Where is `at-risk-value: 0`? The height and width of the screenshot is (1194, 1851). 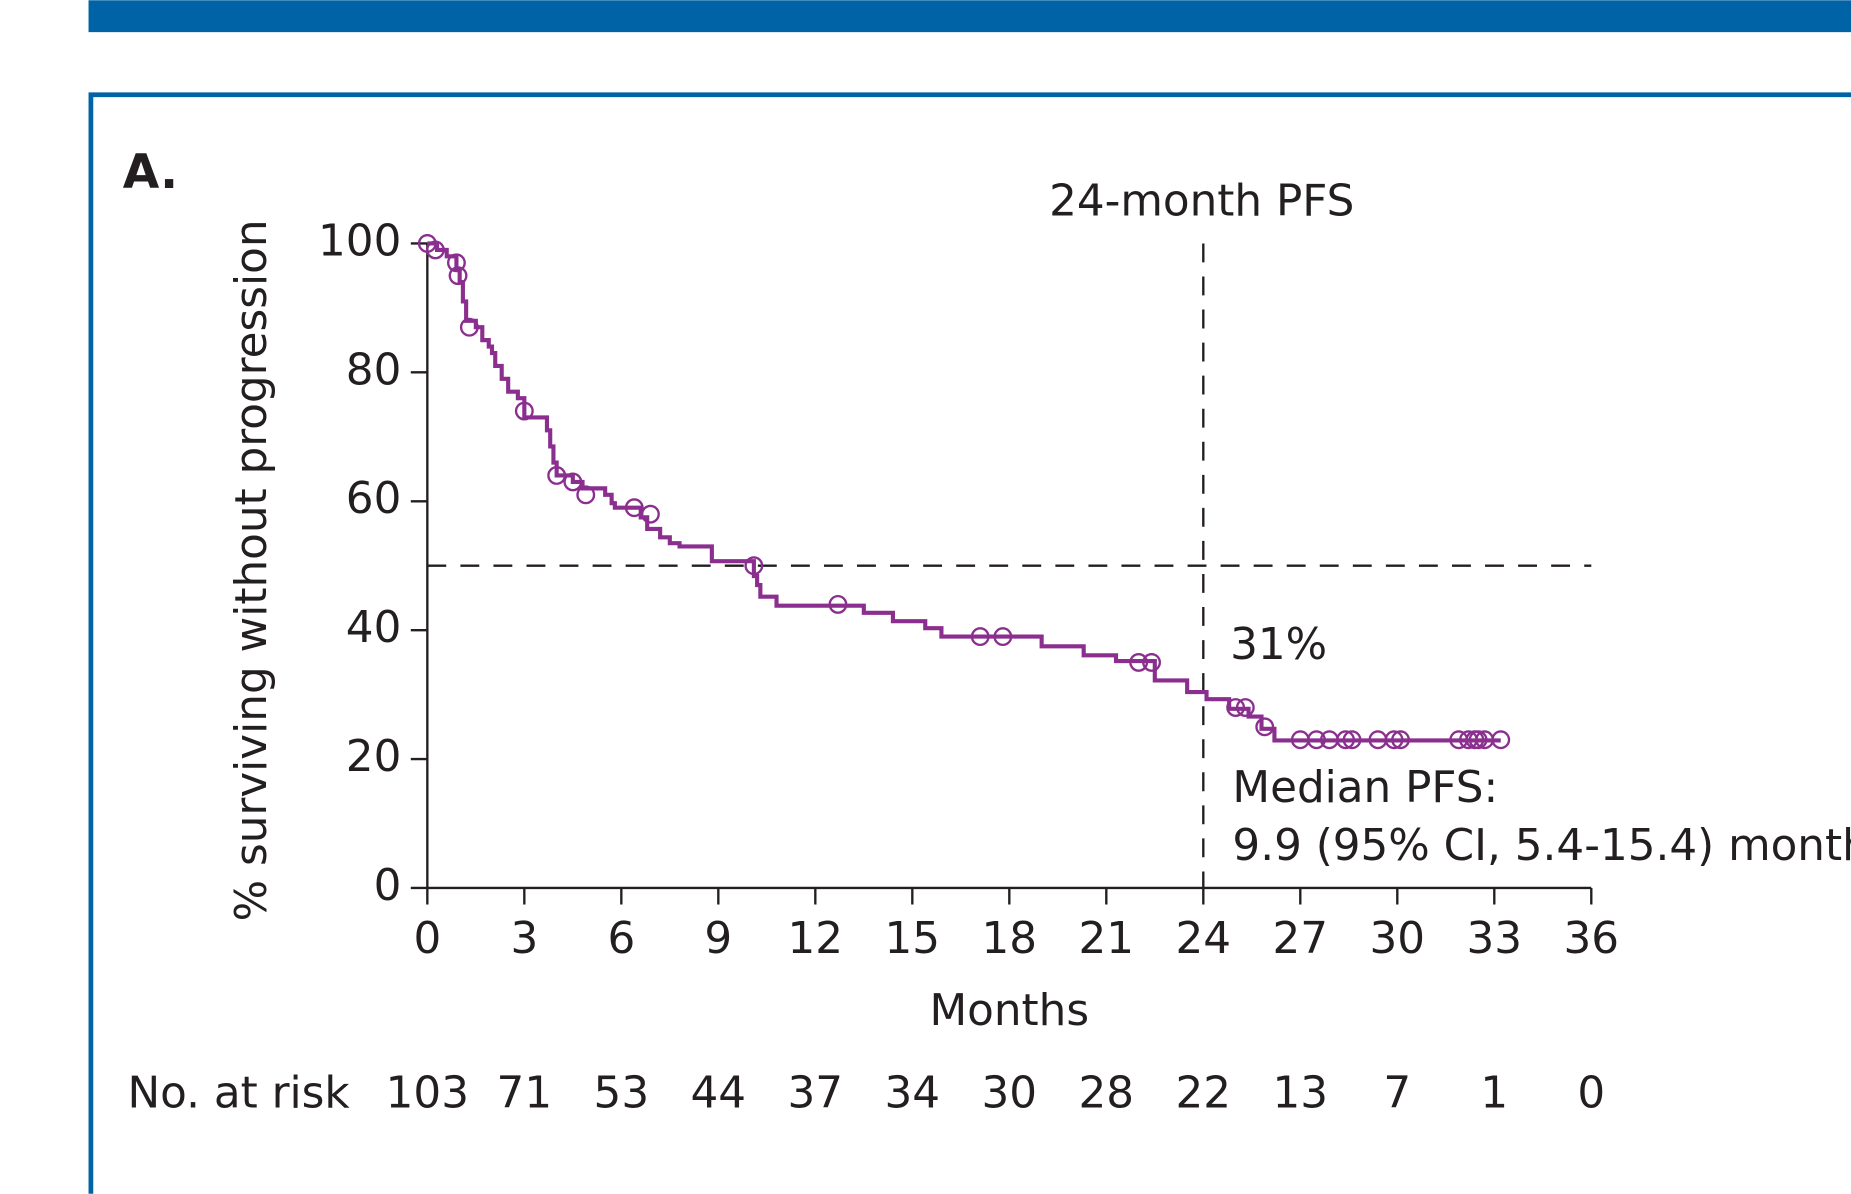 at-risk-value: 0 is located at coordinates (1591, 1093).